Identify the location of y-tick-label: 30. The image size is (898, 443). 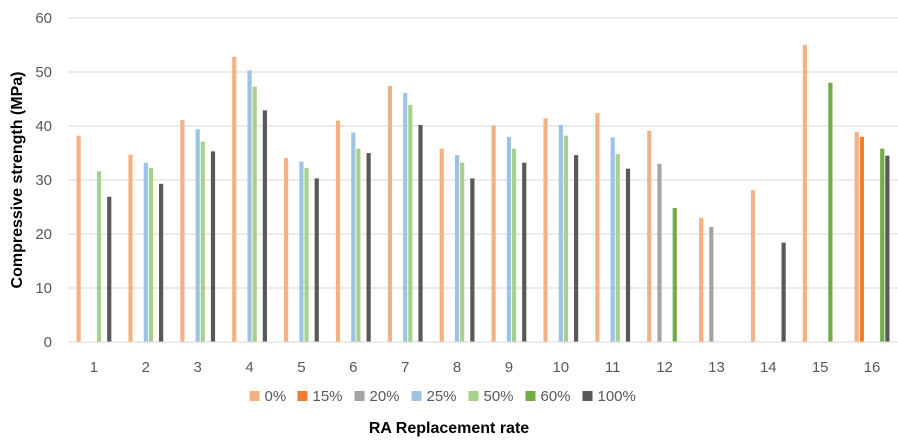
(43, 180).